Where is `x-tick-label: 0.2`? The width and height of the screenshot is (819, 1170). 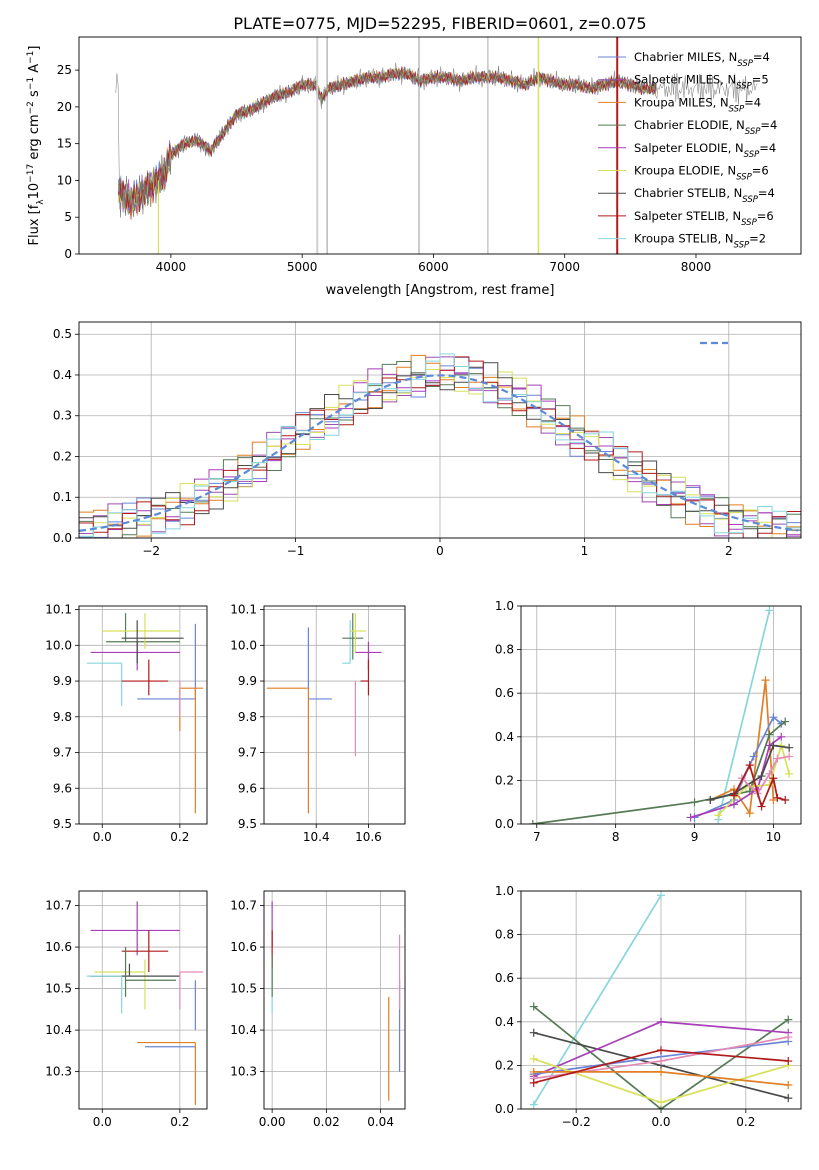
x-tick-label: 0.2 is located at coordinates (745, 1122).